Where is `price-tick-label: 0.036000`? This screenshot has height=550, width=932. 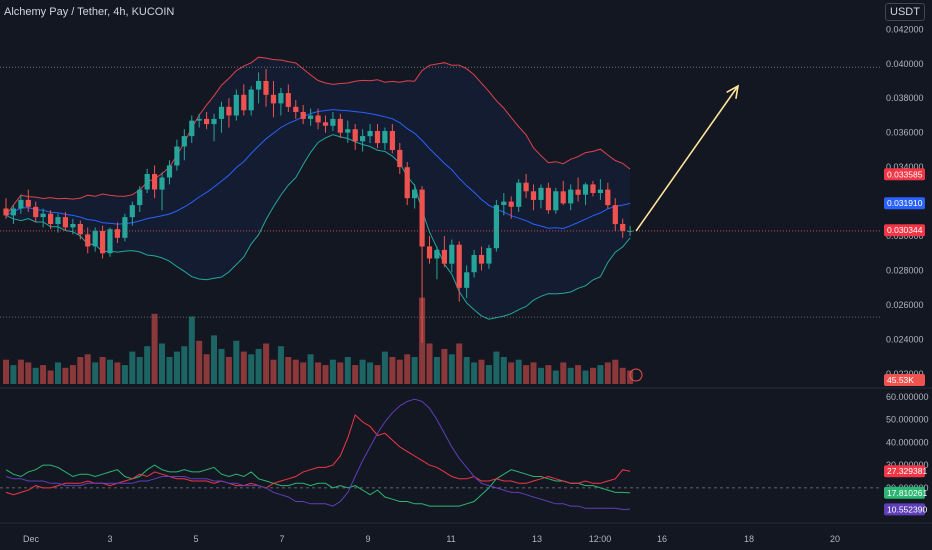
price-tick-label: 0.036000 is located at coordinates (905, 133).